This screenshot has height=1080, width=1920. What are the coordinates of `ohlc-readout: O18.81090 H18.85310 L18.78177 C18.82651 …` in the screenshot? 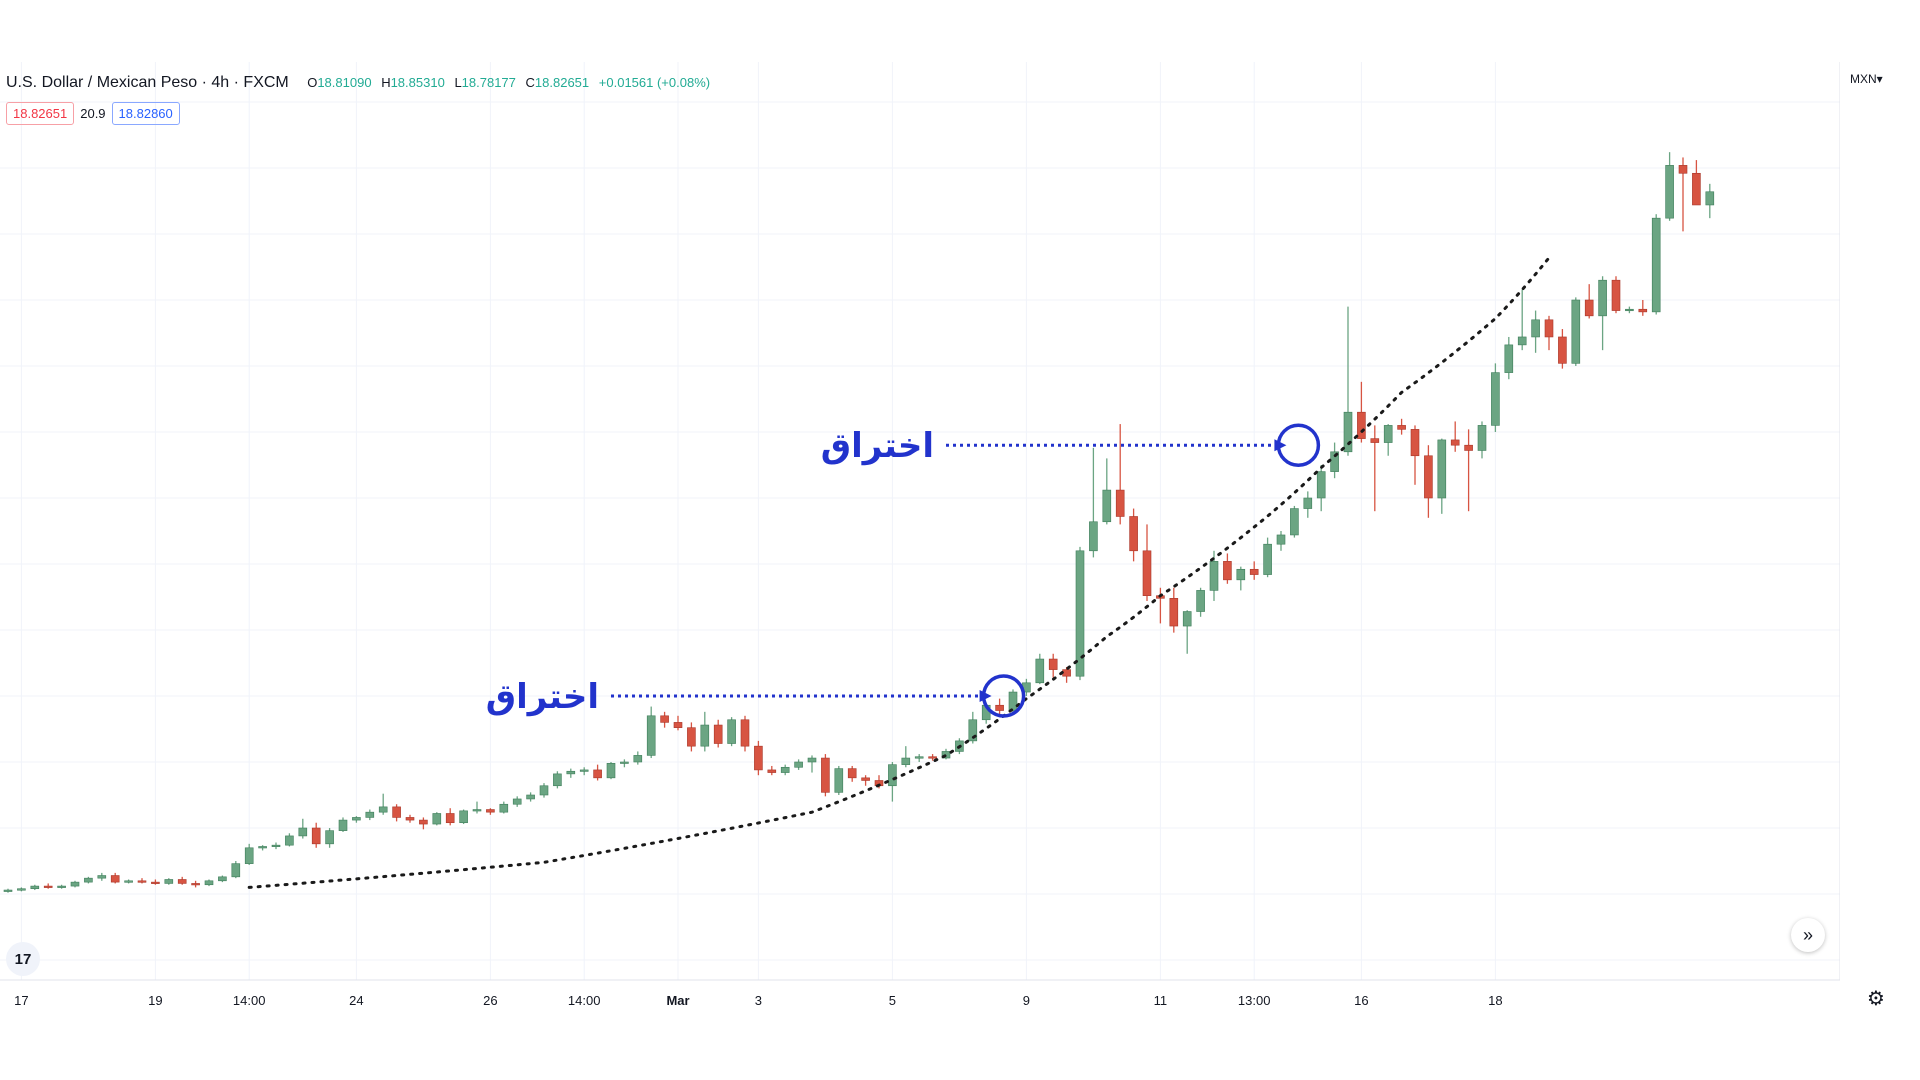 It's located at (511, 82).